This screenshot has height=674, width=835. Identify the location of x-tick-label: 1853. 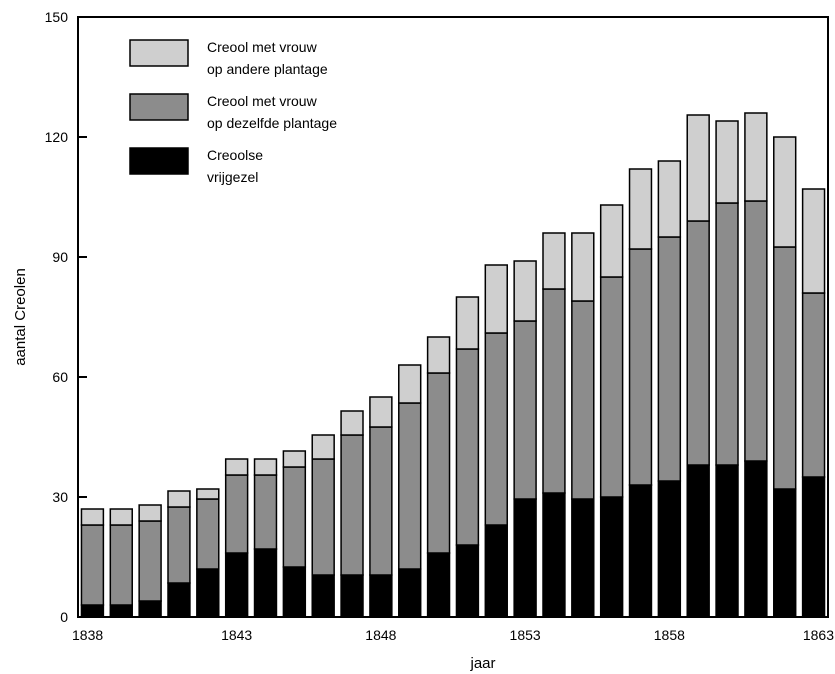
(525, 635).